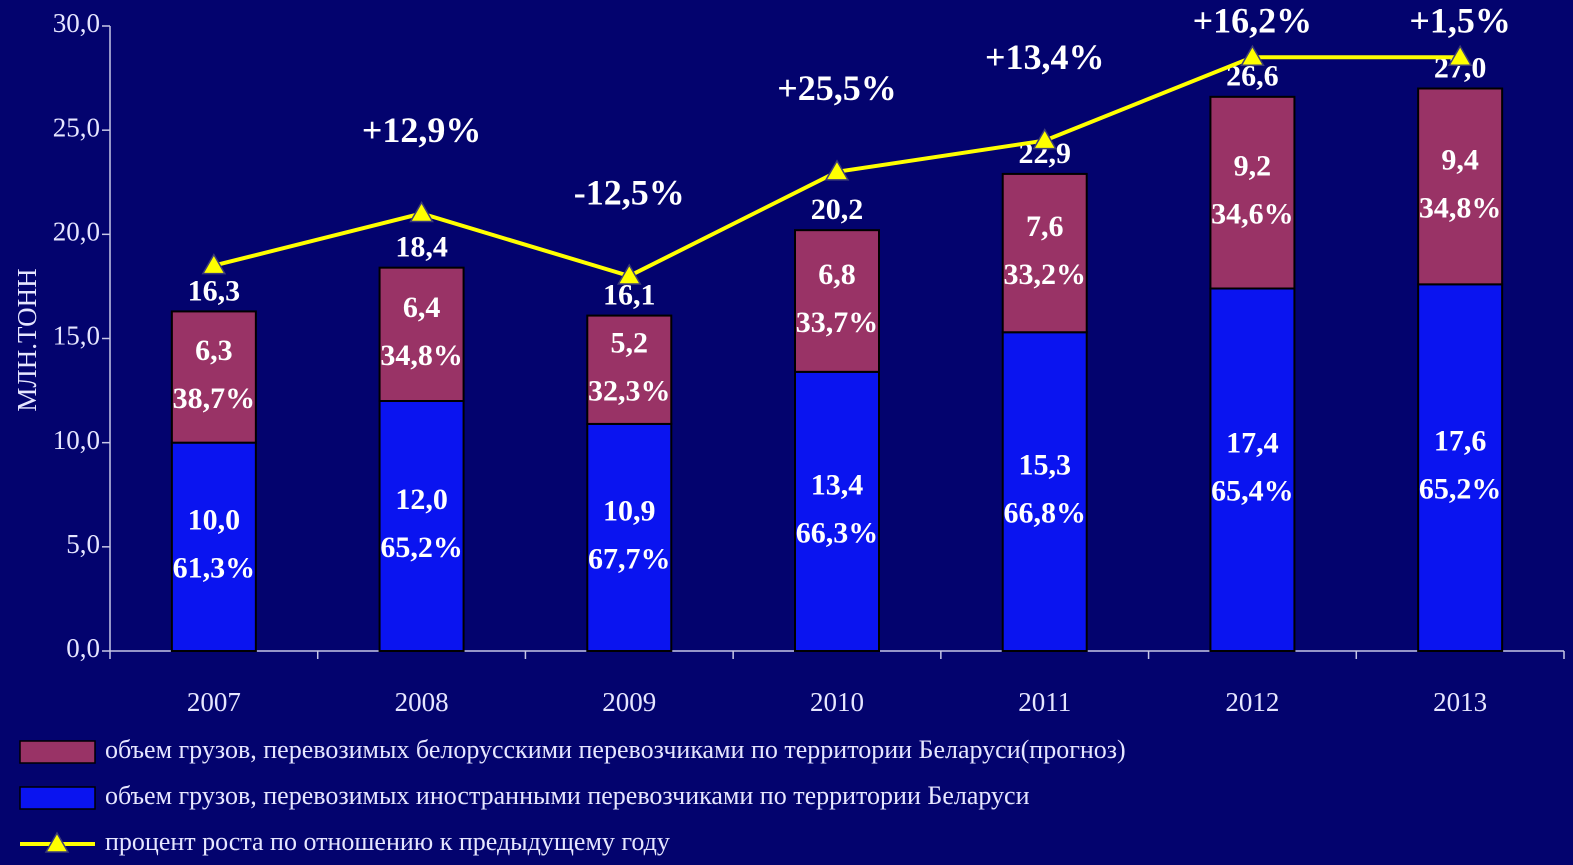 The width and height of the screenshot is (1573, 865). Describe the element at coordinates (629, 510) in the screenshot. I see `value-label: 10,9` at that location.